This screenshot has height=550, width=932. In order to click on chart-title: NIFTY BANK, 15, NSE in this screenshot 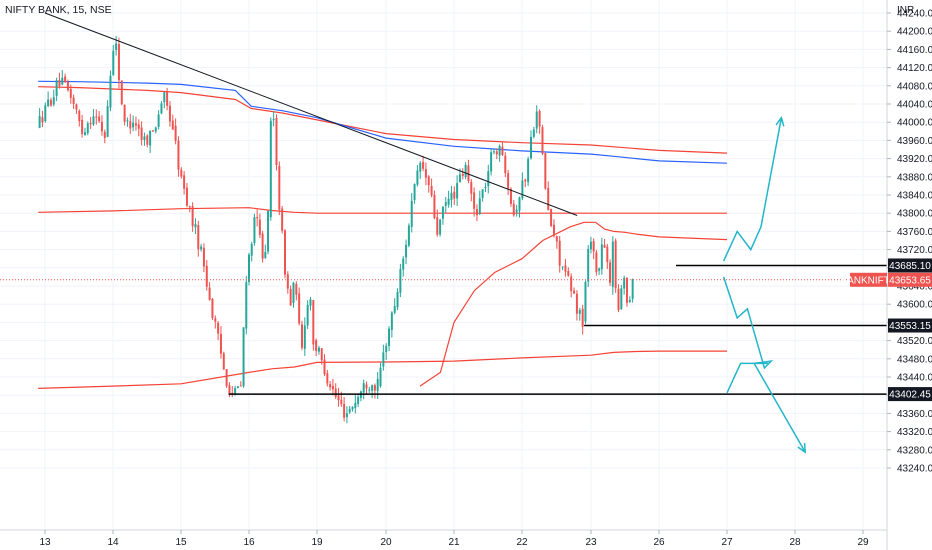, I will do `click(58, 10)`.